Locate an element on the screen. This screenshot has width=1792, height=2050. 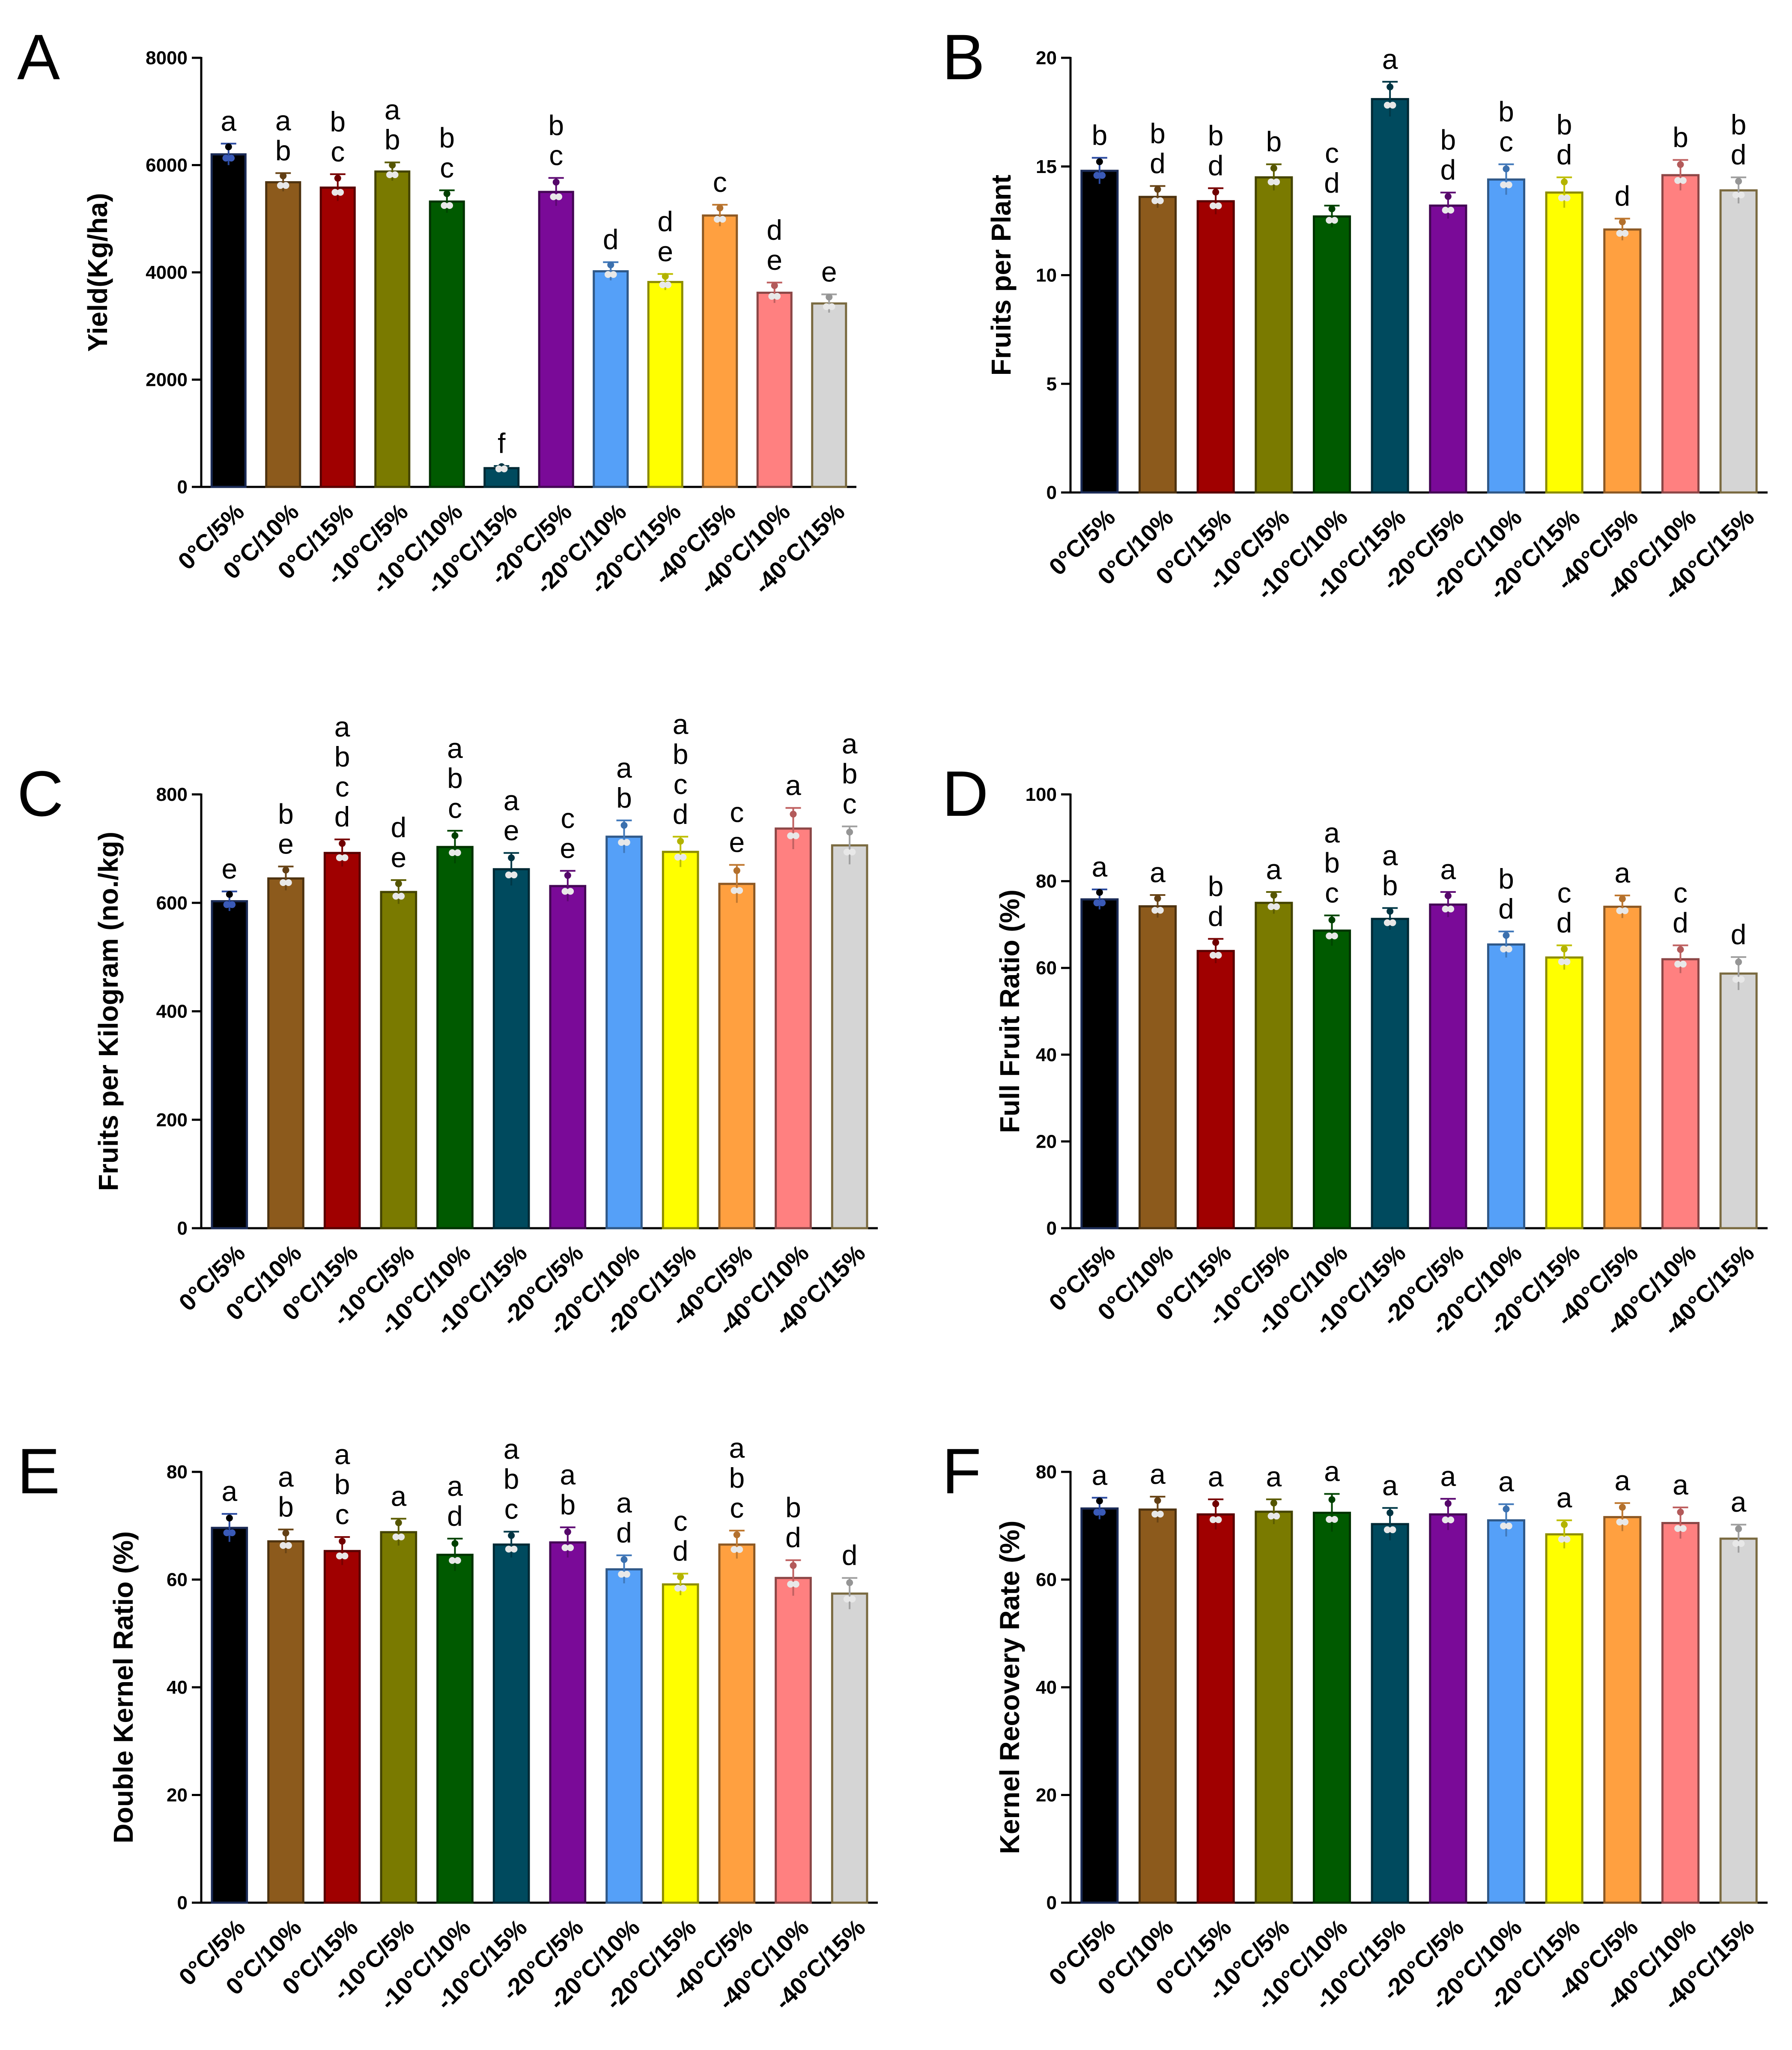
y-tick-label: 200 is located at coordinates (172, 1120).